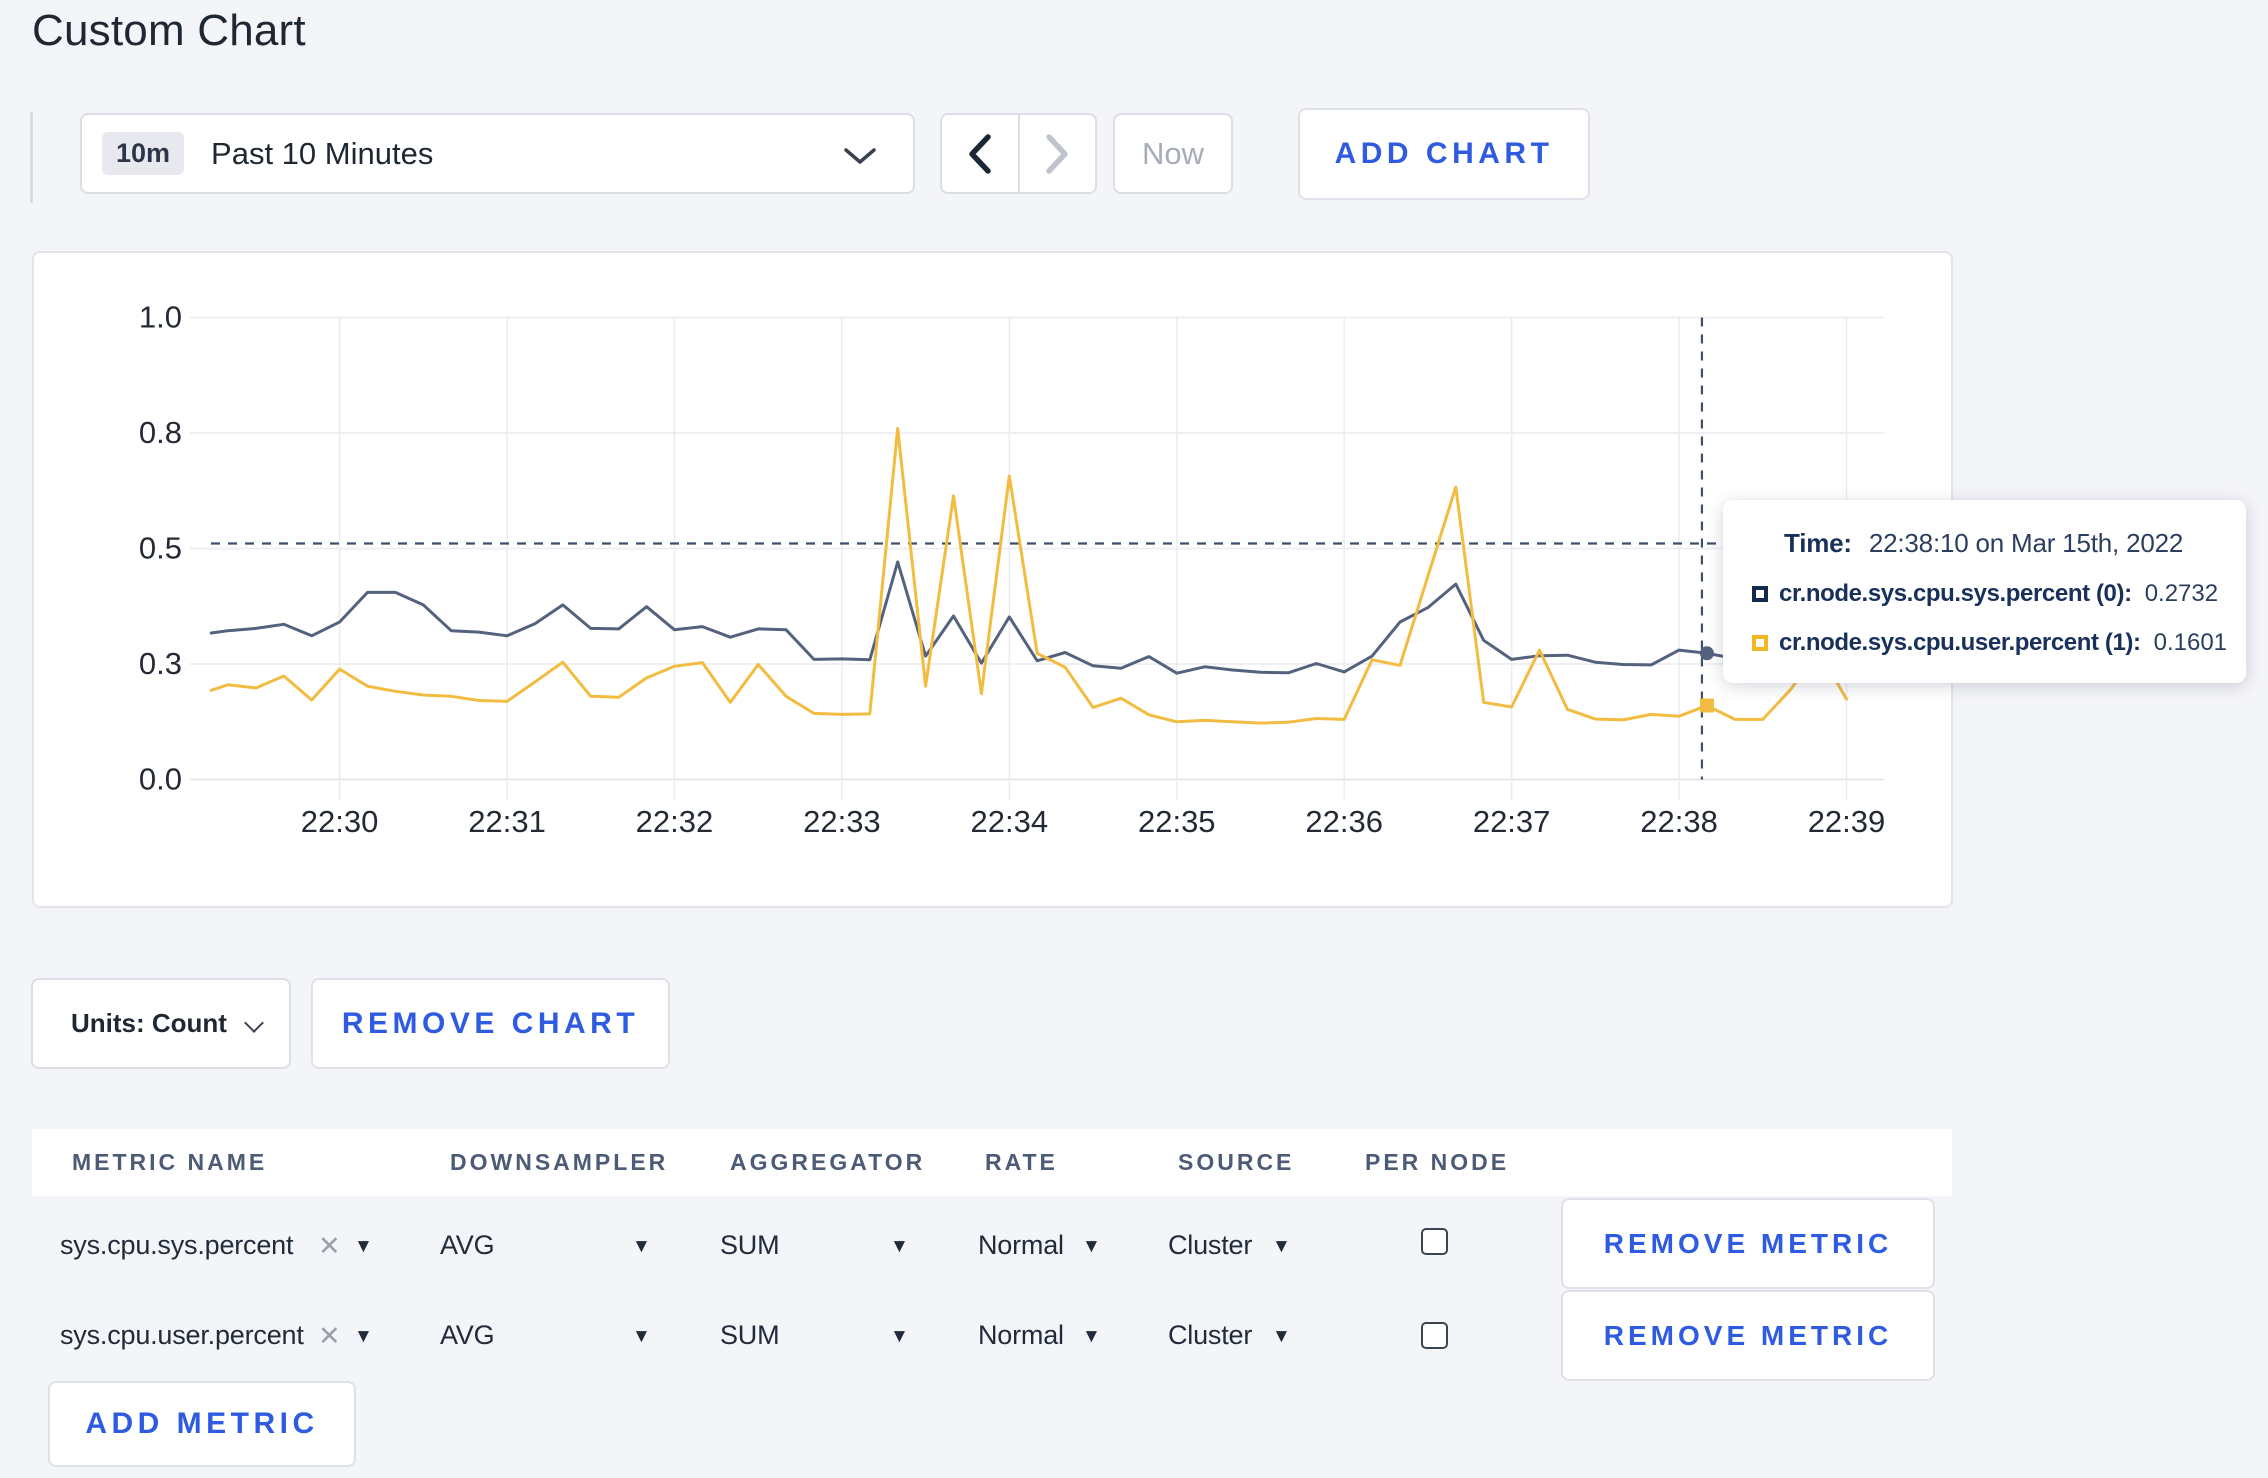 The image size is (2268, 1478). I want to click on tooltip-time-label: Time:, so click(1818, 543).